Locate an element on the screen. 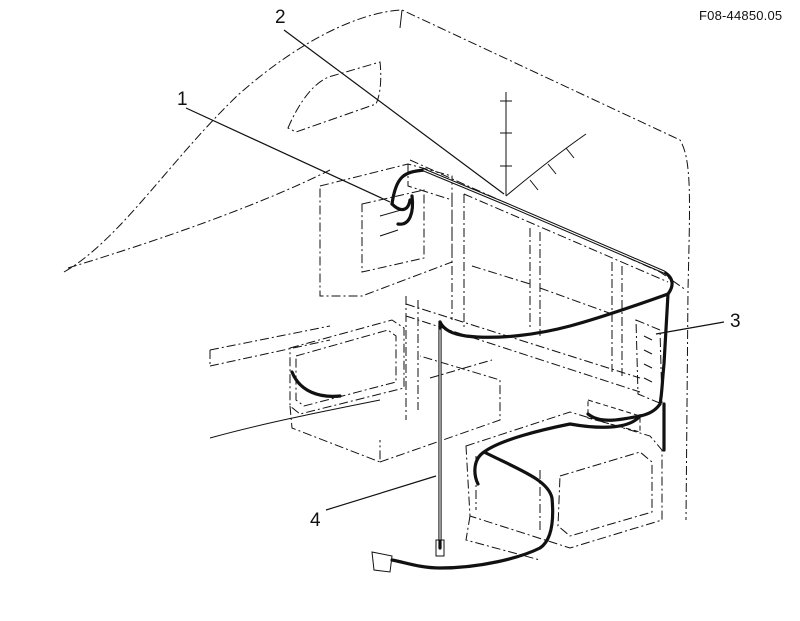  upper-box is located at coordinates (386, 230).